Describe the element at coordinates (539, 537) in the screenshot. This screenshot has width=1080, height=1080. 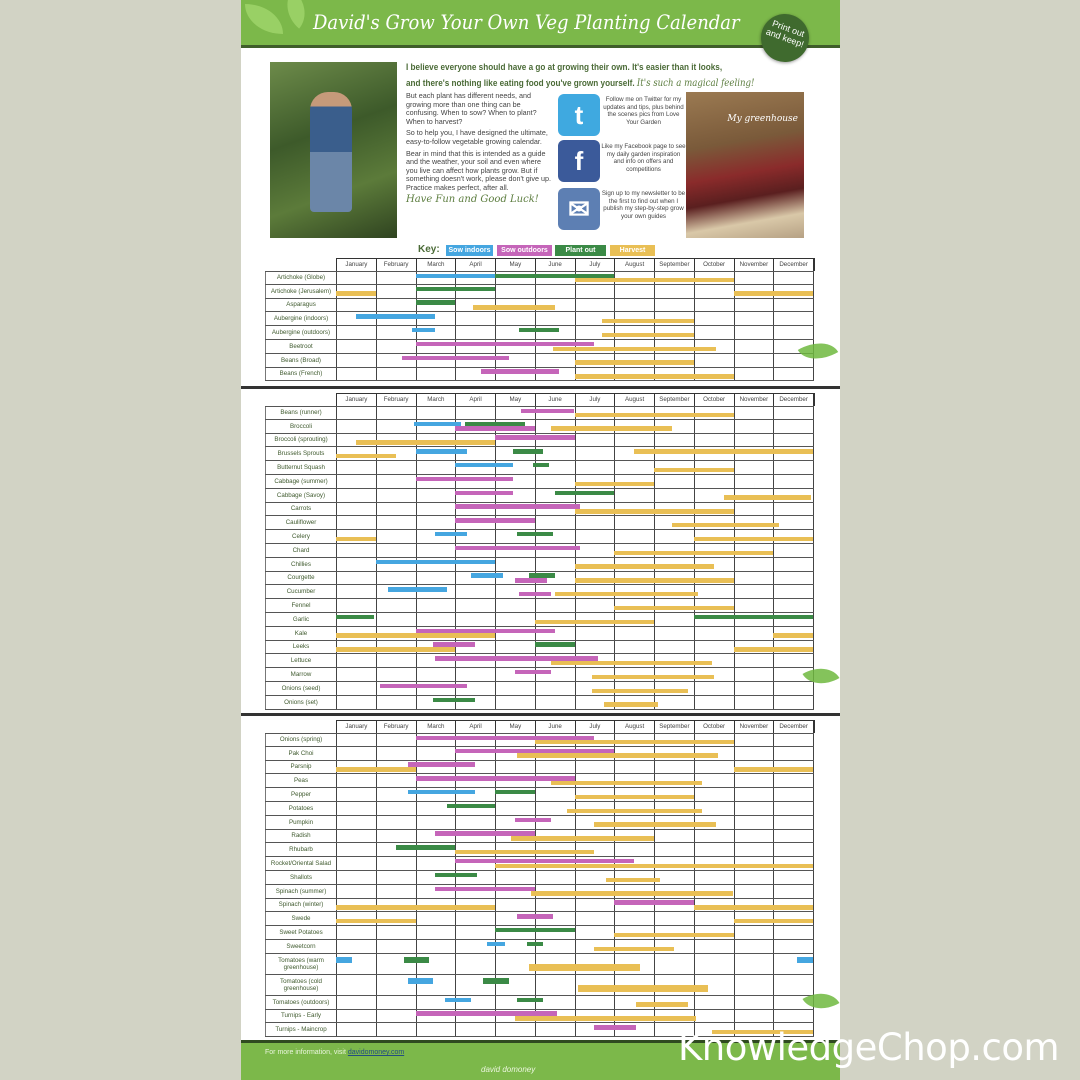
I see `table-row: Celery` at that location.